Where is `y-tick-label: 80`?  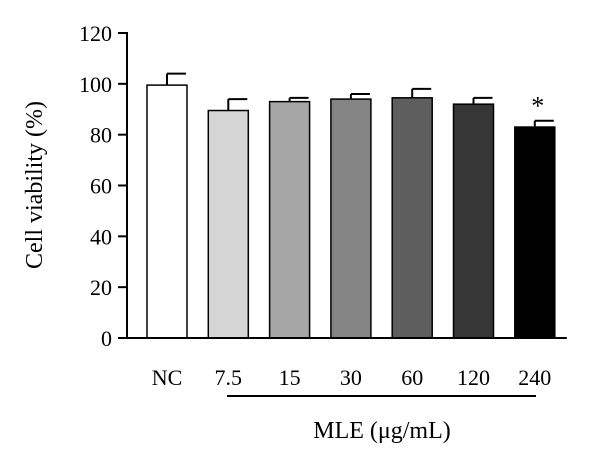 y-tick-label: 80 is located at coordinates (101, 135).